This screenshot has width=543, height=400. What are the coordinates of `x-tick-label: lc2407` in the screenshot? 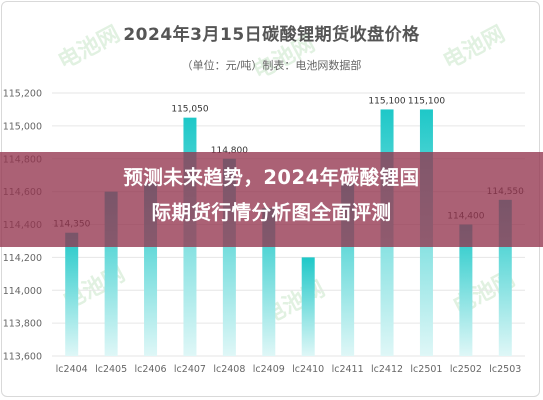 It's located at (190, 369).